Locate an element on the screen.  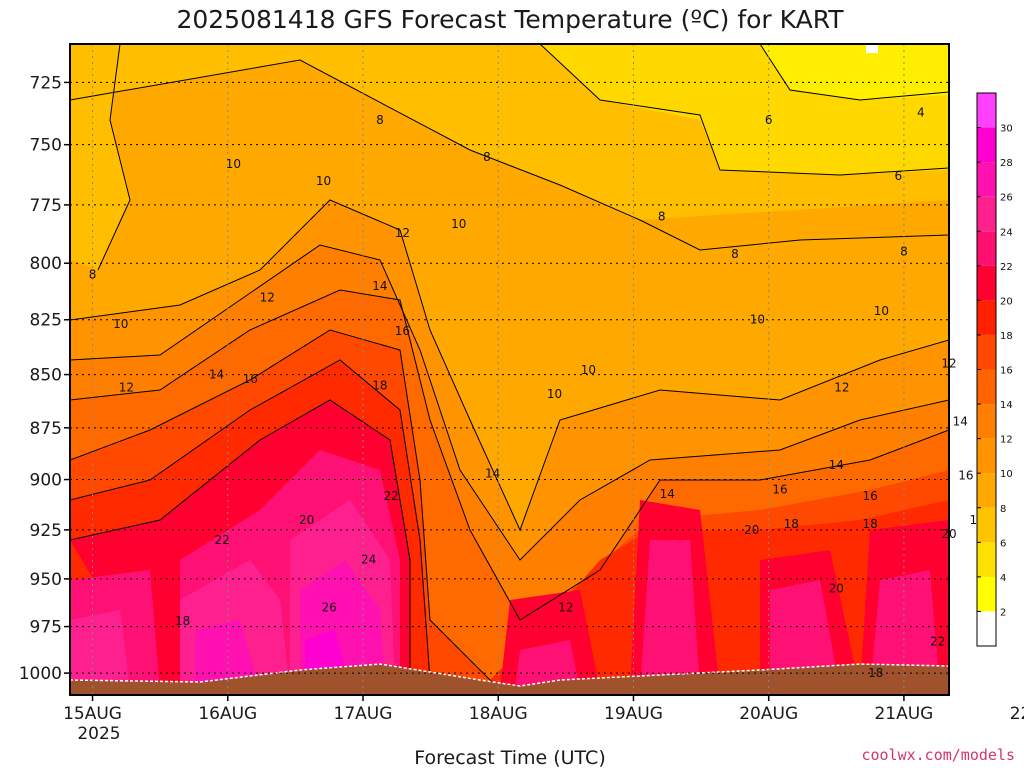
credit-text: coolwx.com/models is located at coordinates (938, 755).